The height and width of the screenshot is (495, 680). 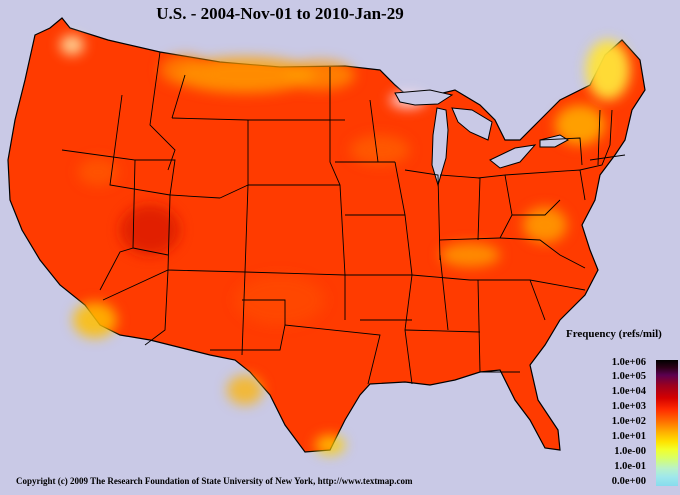 What do you see at coordinates (628, 391) in the screenshot?
I see `legend-tick: 1.0e+04` at bounding box center [628, 391].